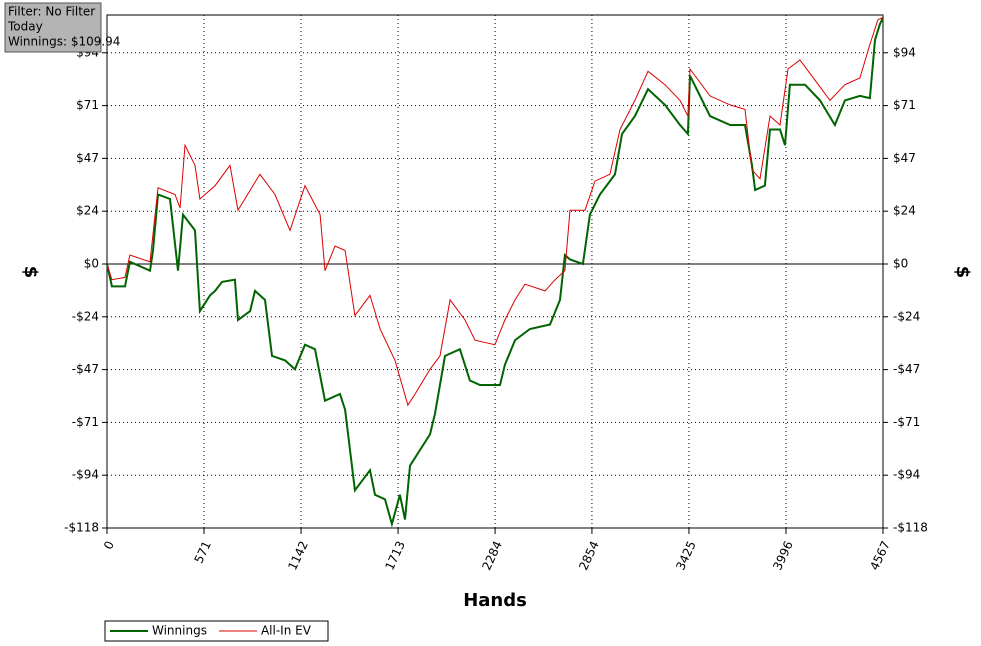  Describe the element at coordinates (87, 105) in the screenshot. I see `y-tick-label: $71` at that location.